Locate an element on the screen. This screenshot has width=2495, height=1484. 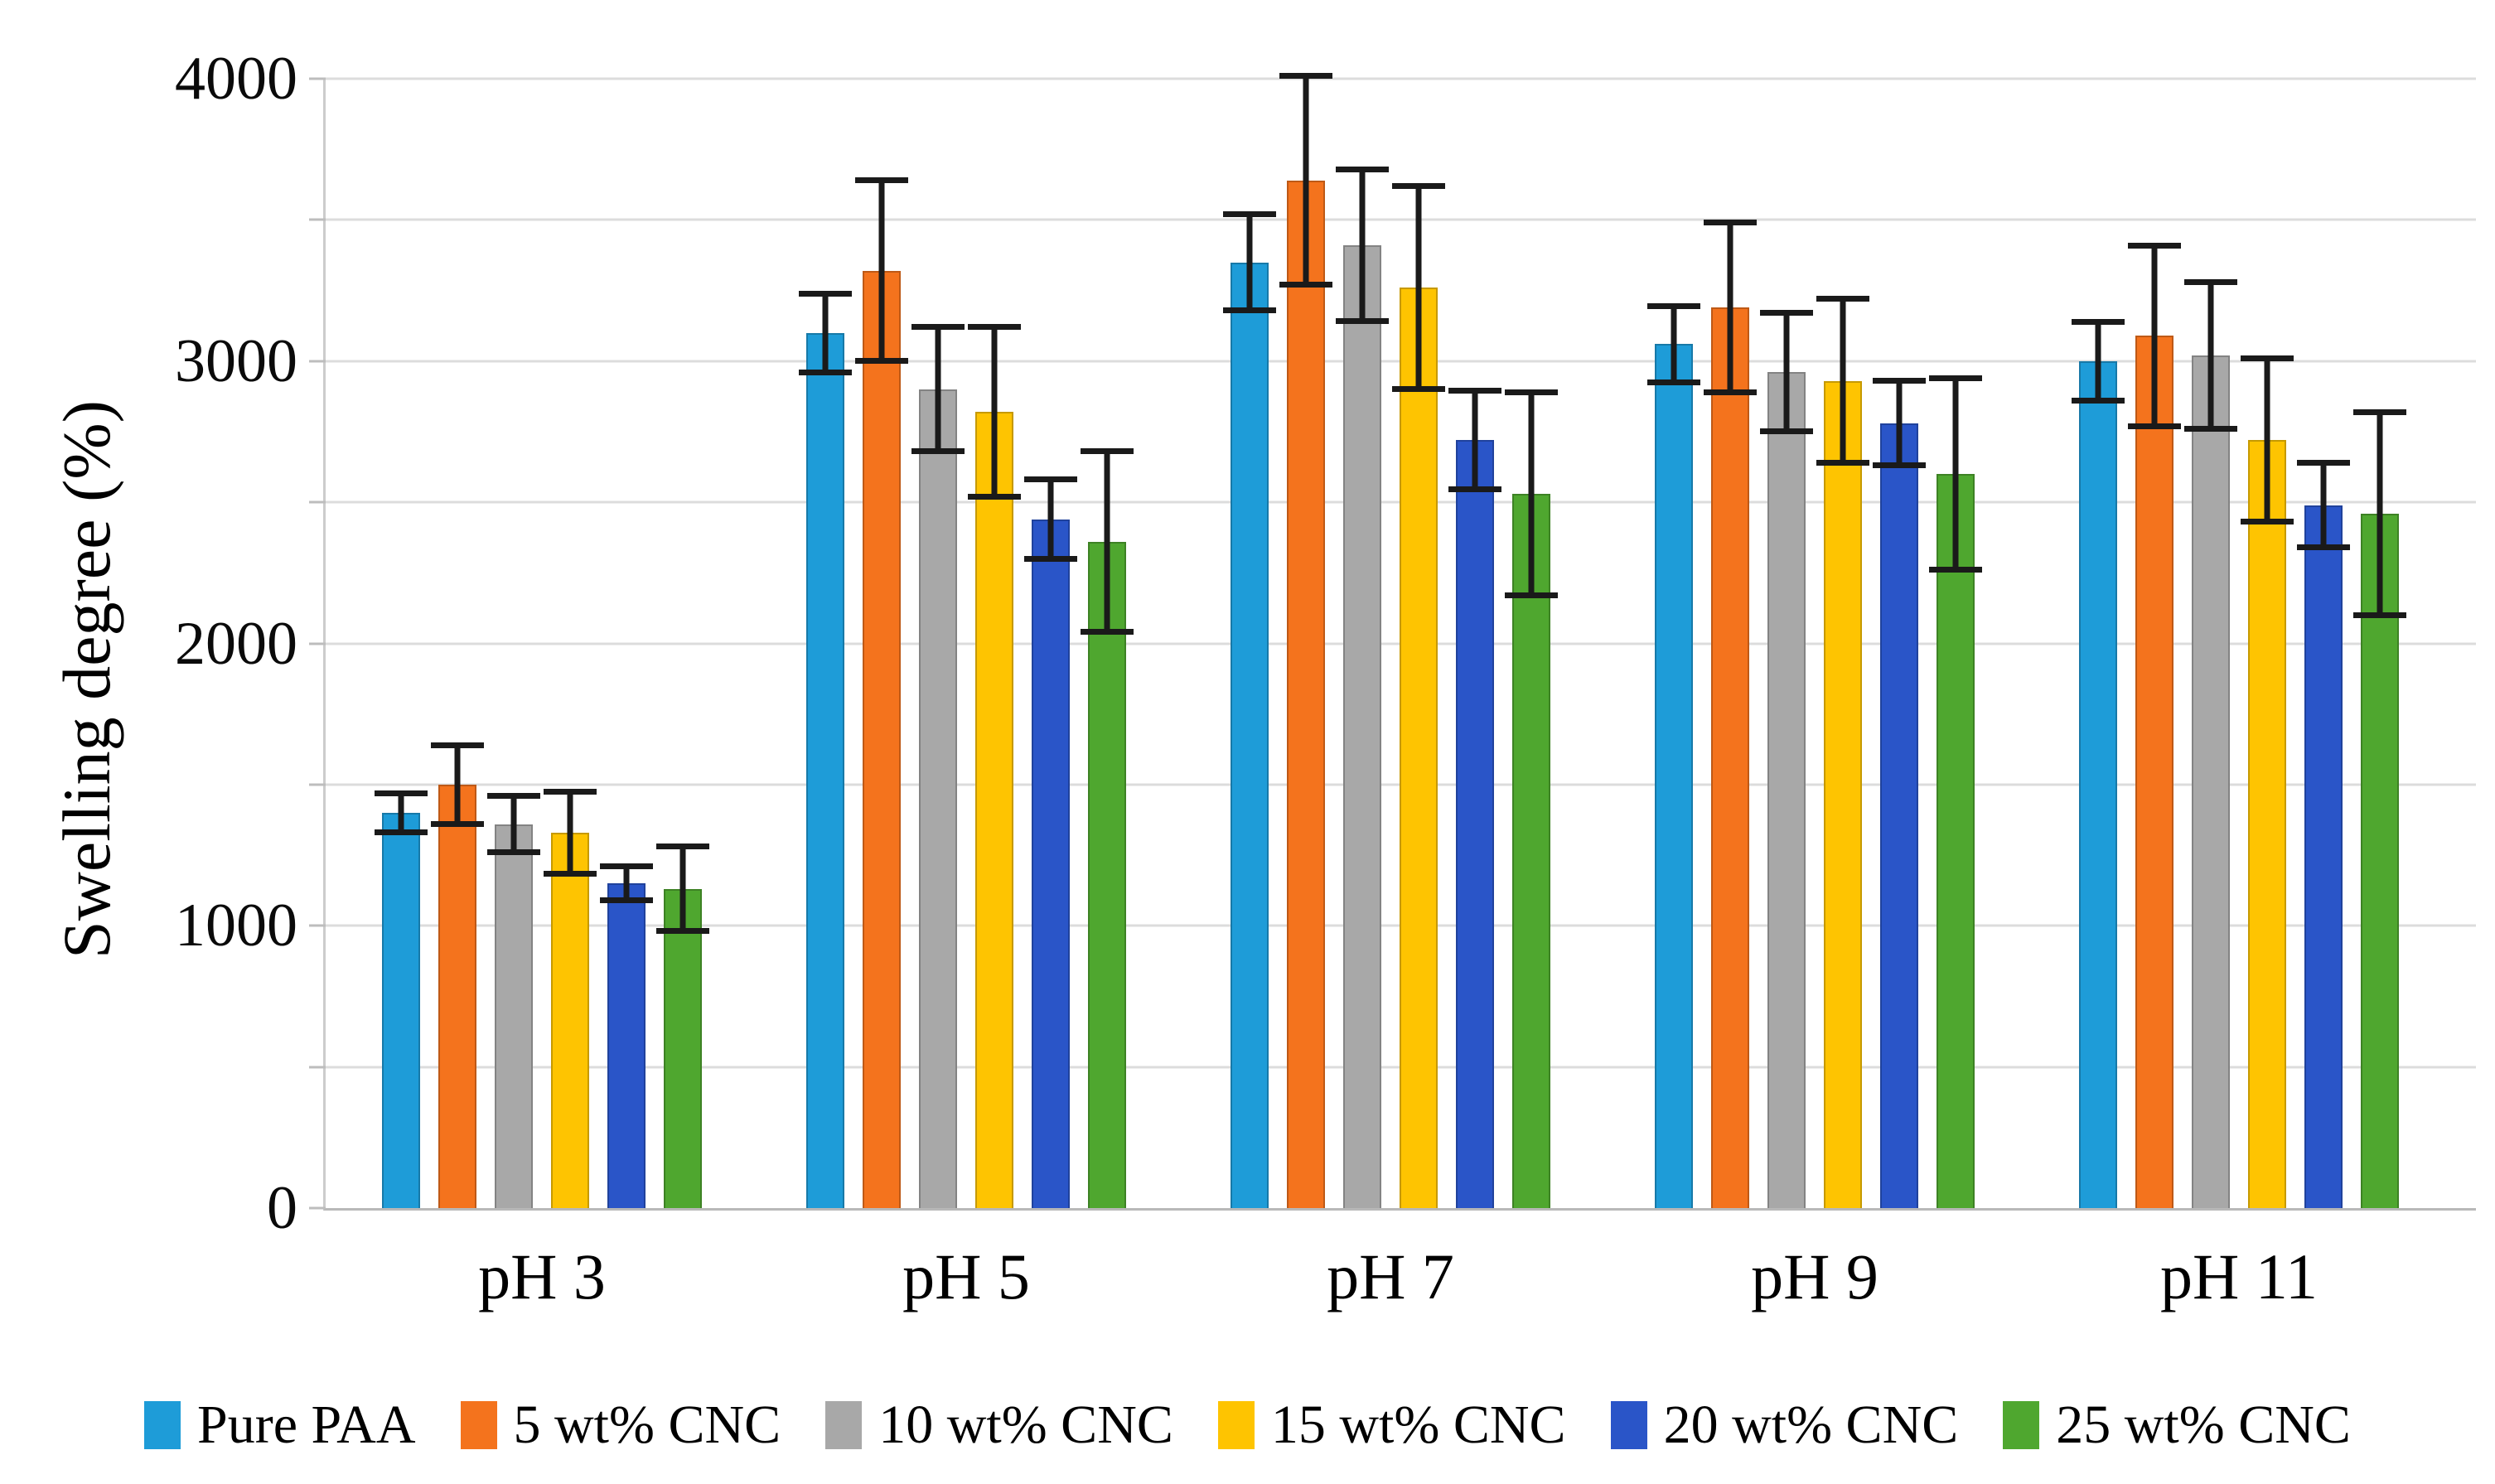
bar-group-ph-7: pH 7 is located at coordinates (1390, 692).